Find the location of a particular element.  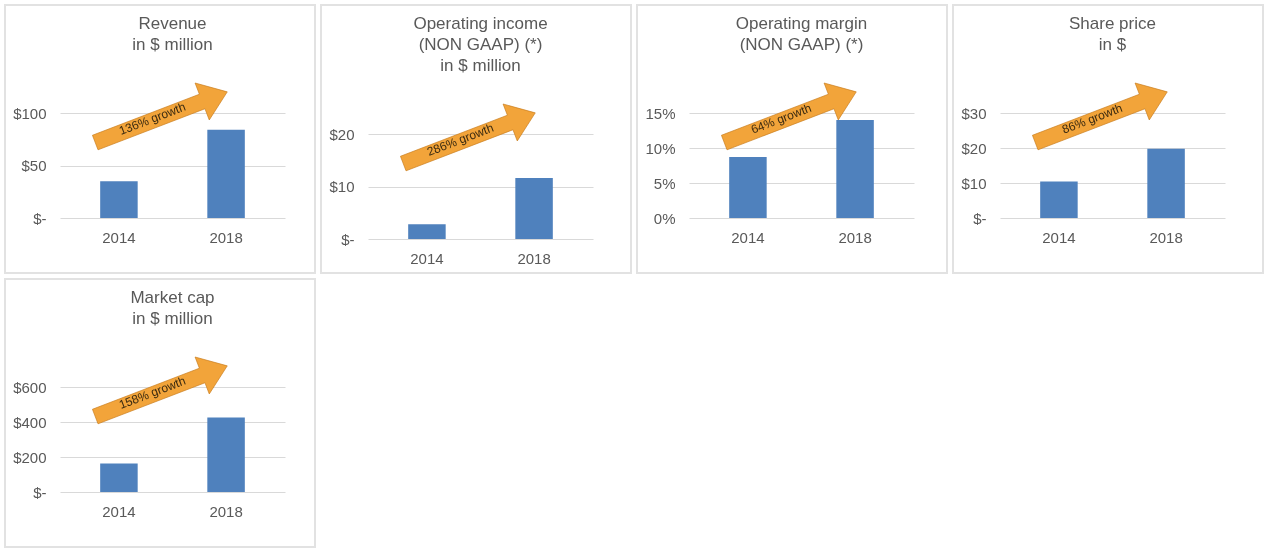

chart-title: Revenue in $ million is located at coordinates (172, 33).